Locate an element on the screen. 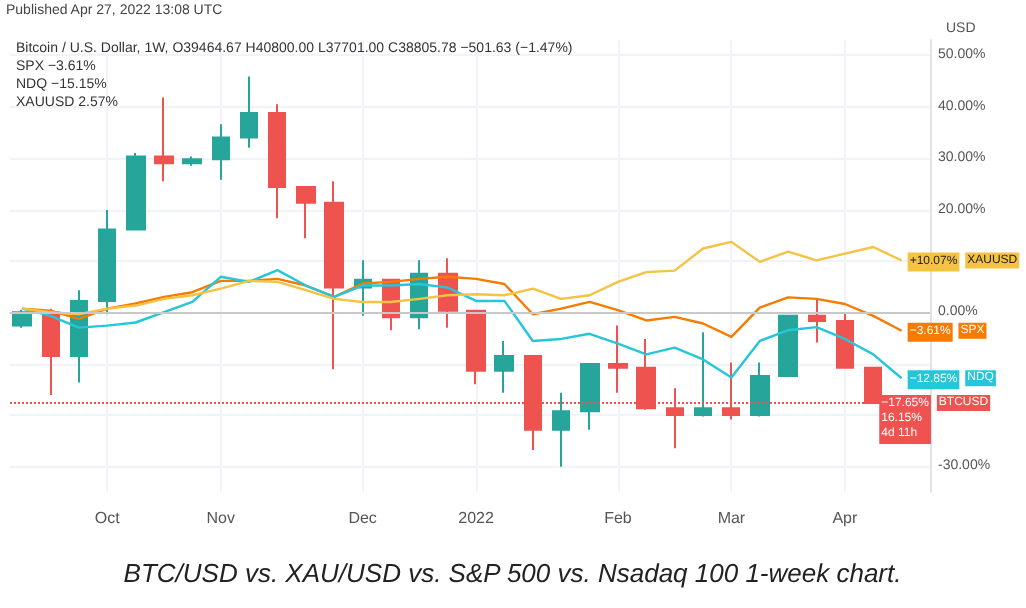 The height and width of the screenshot is (608, 1026). x-tick-label: Dec is located at coordinates (362, 518).